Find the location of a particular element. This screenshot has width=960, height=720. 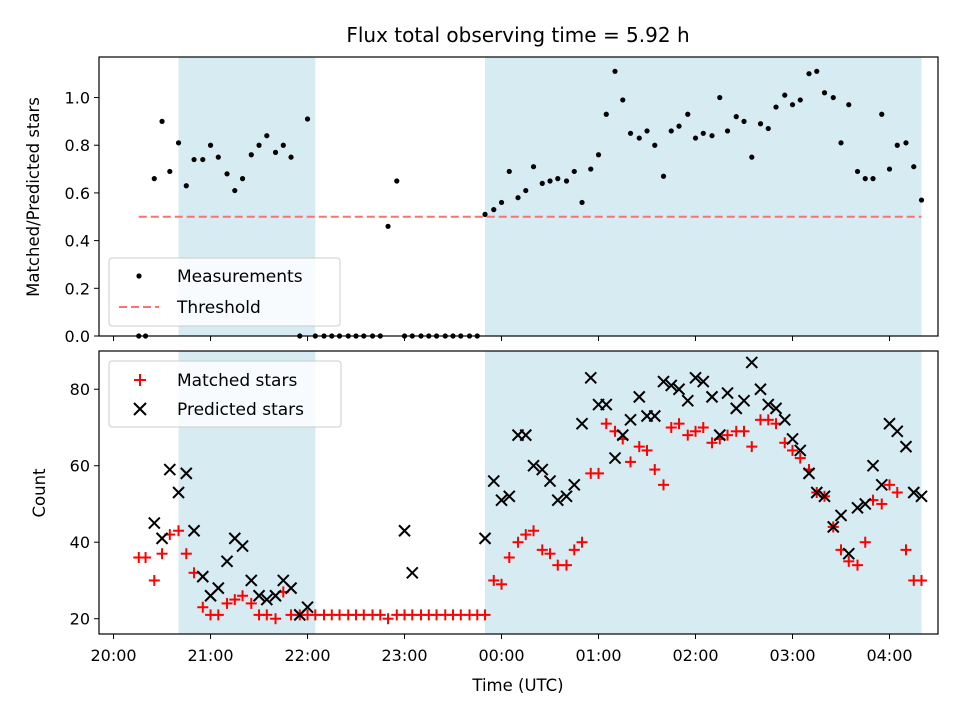

x-axis-label: Time (UTC) is located at coordinates (517, 685).